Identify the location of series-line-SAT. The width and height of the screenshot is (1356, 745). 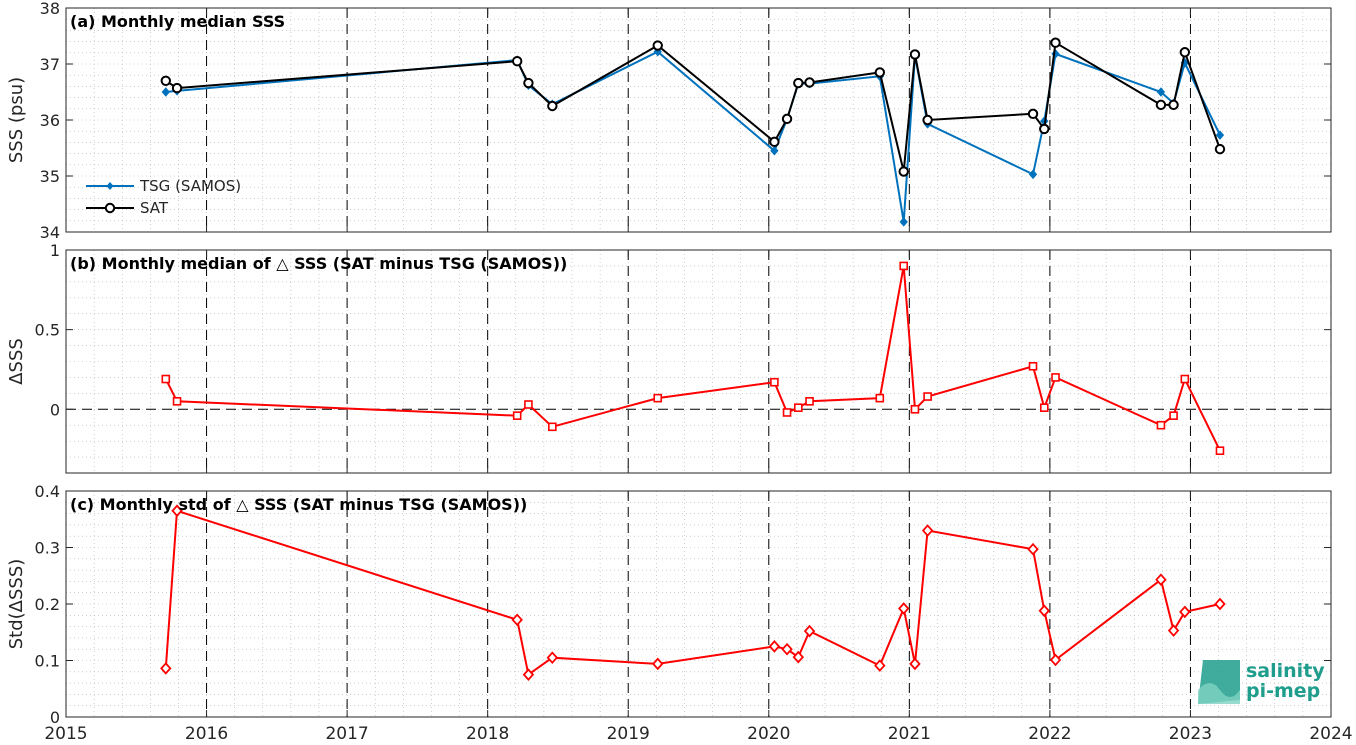
(693, 106).